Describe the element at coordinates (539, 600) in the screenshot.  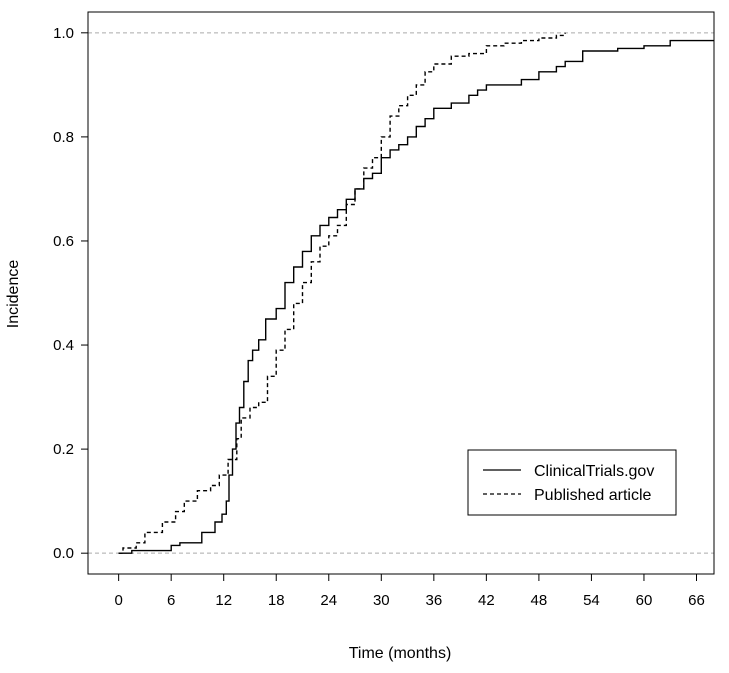
I see `x-tick-label: 48` at that location.